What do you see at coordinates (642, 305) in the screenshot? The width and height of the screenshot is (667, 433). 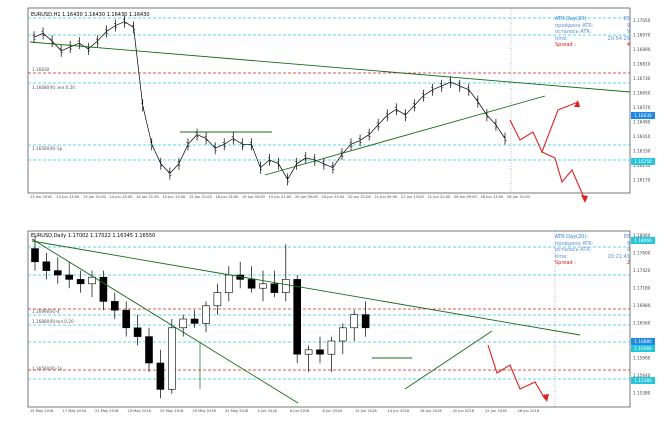 I see `price-tick: 1.16880` at bounding box center [642, 305].